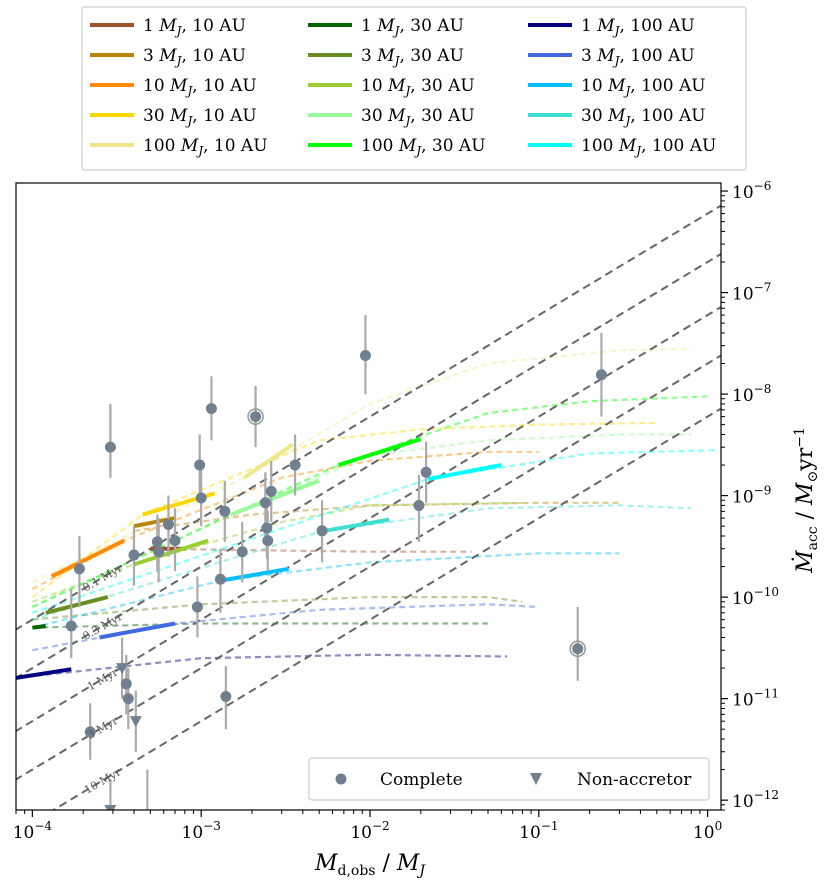 This screenshot has height=889, width=830. Describe the element at coordinates (751, 191) in the screenshot. I see `y-tick-label: 10⁻⁶` at that location.